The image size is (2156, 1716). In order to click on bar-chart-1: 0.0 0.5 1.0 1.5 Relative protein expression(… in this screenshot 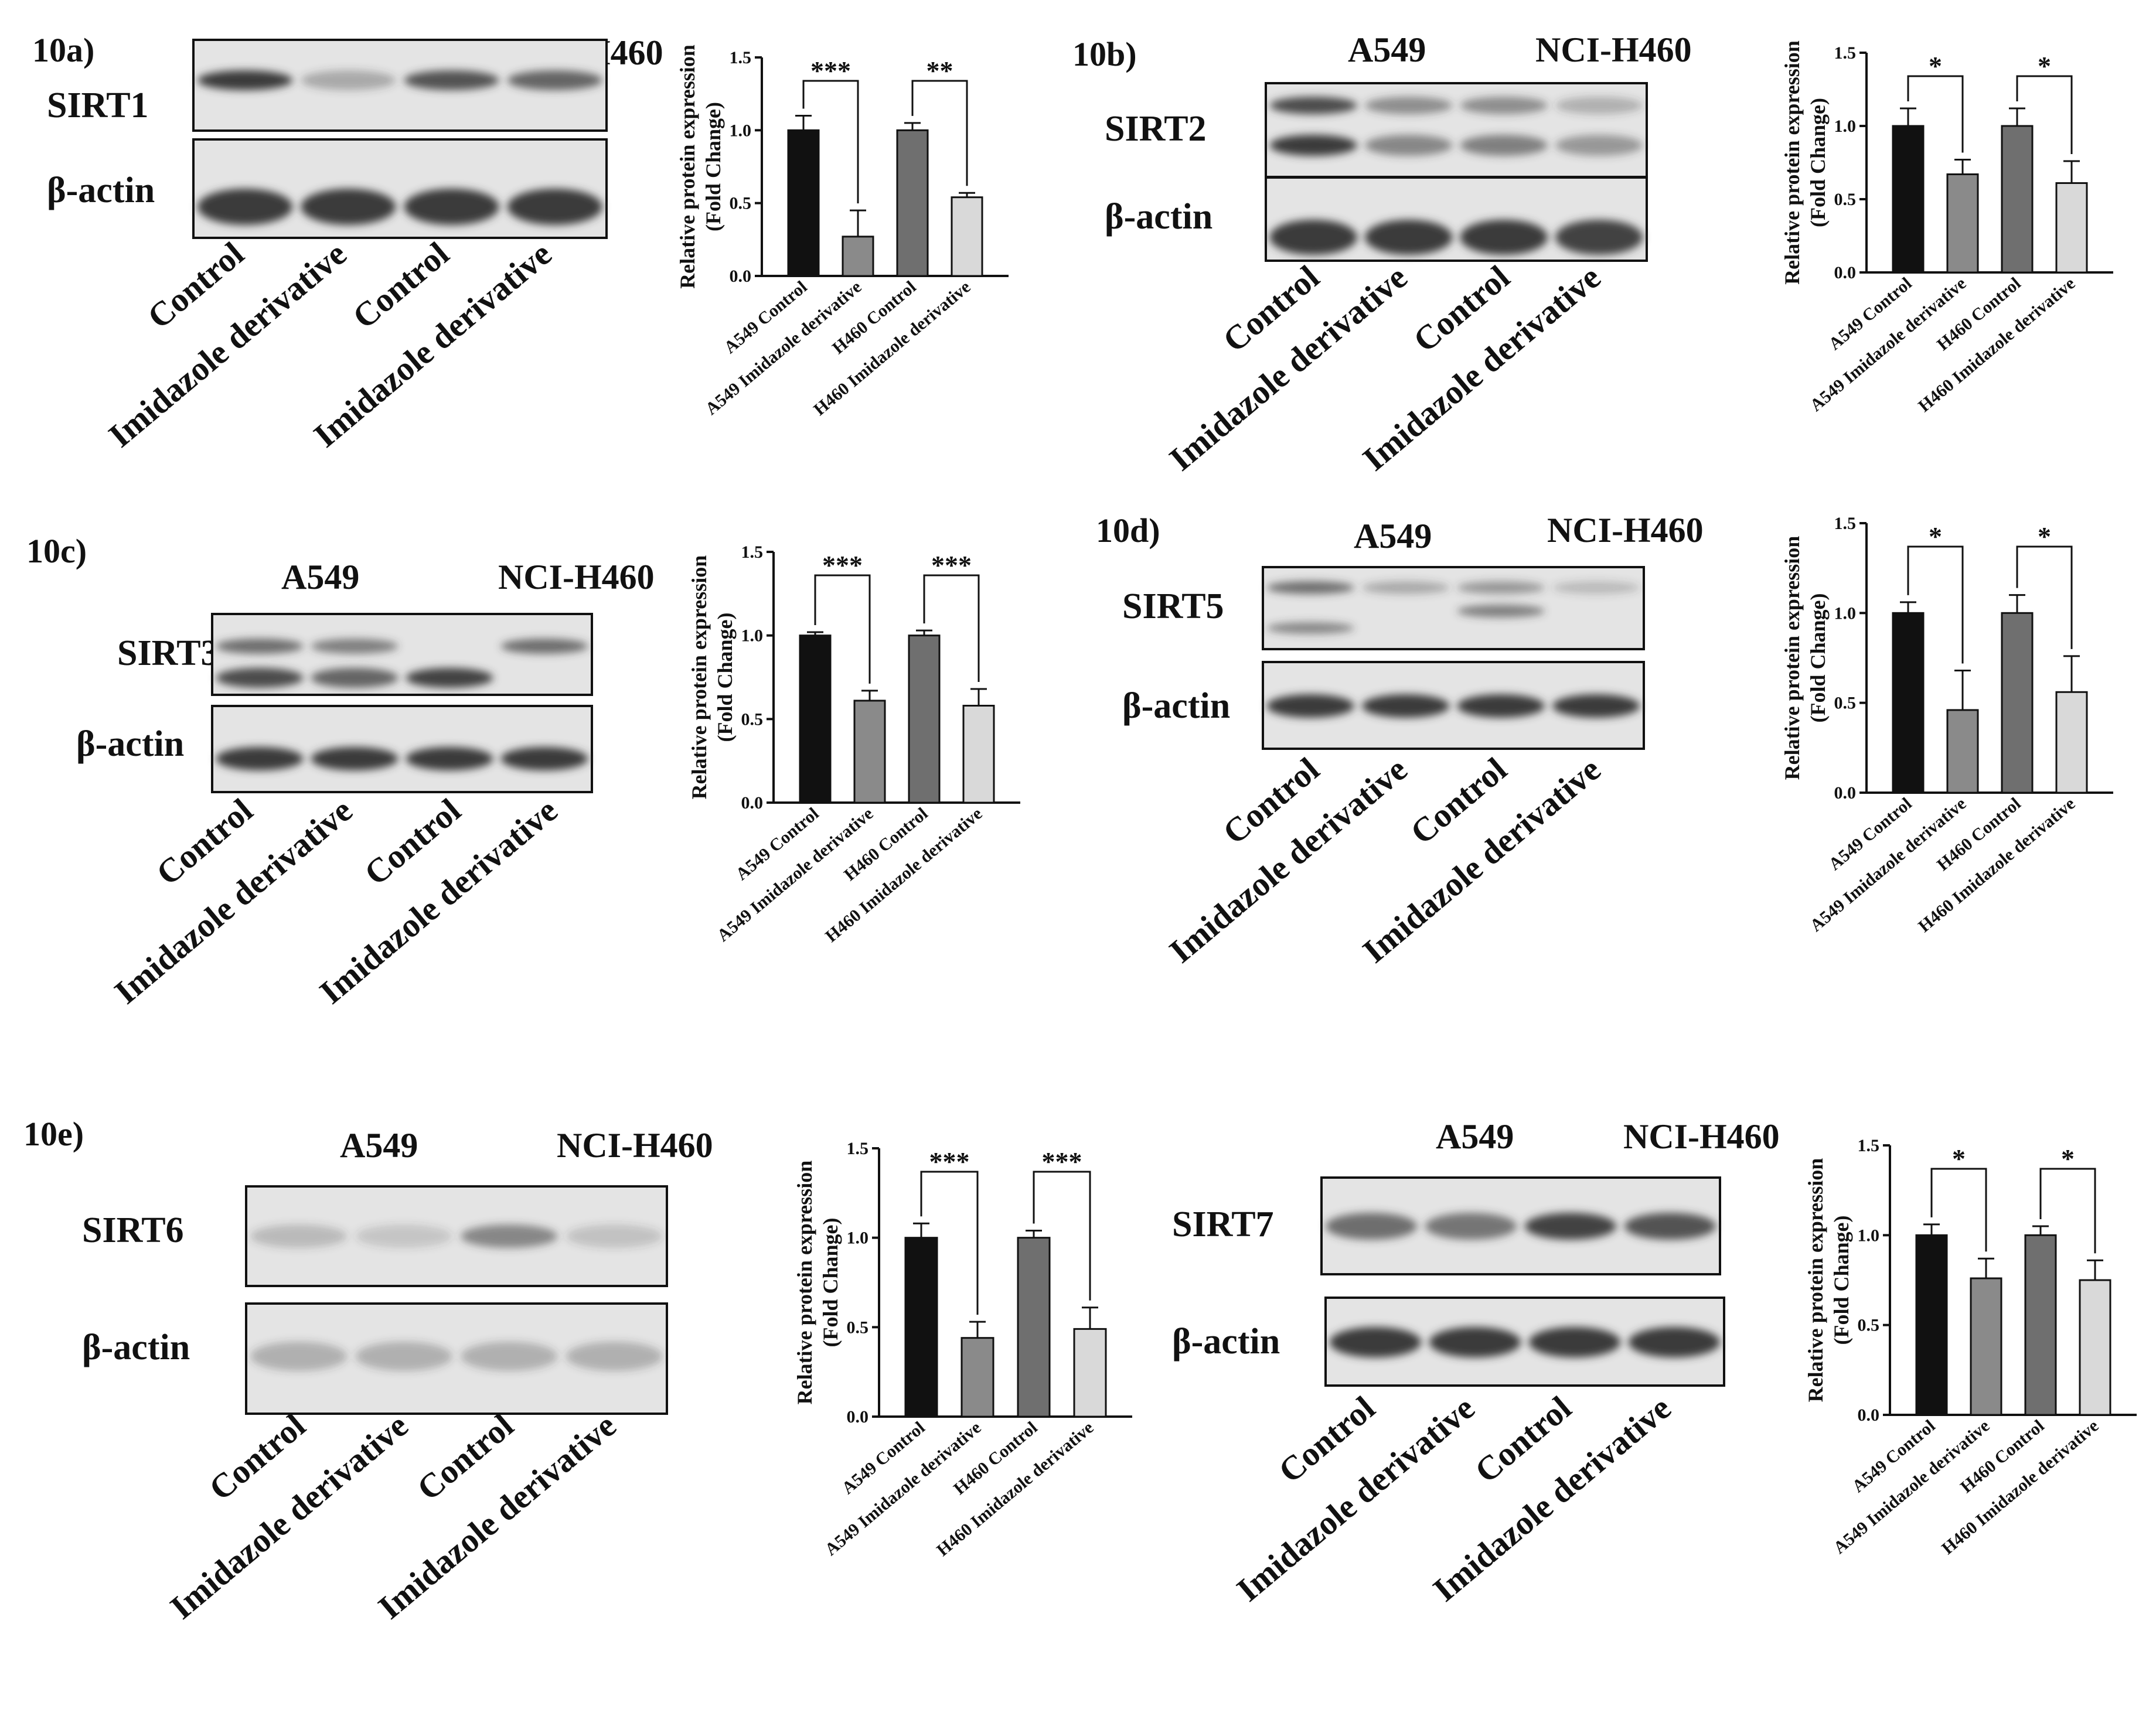, I will do `click(842, 232)`.